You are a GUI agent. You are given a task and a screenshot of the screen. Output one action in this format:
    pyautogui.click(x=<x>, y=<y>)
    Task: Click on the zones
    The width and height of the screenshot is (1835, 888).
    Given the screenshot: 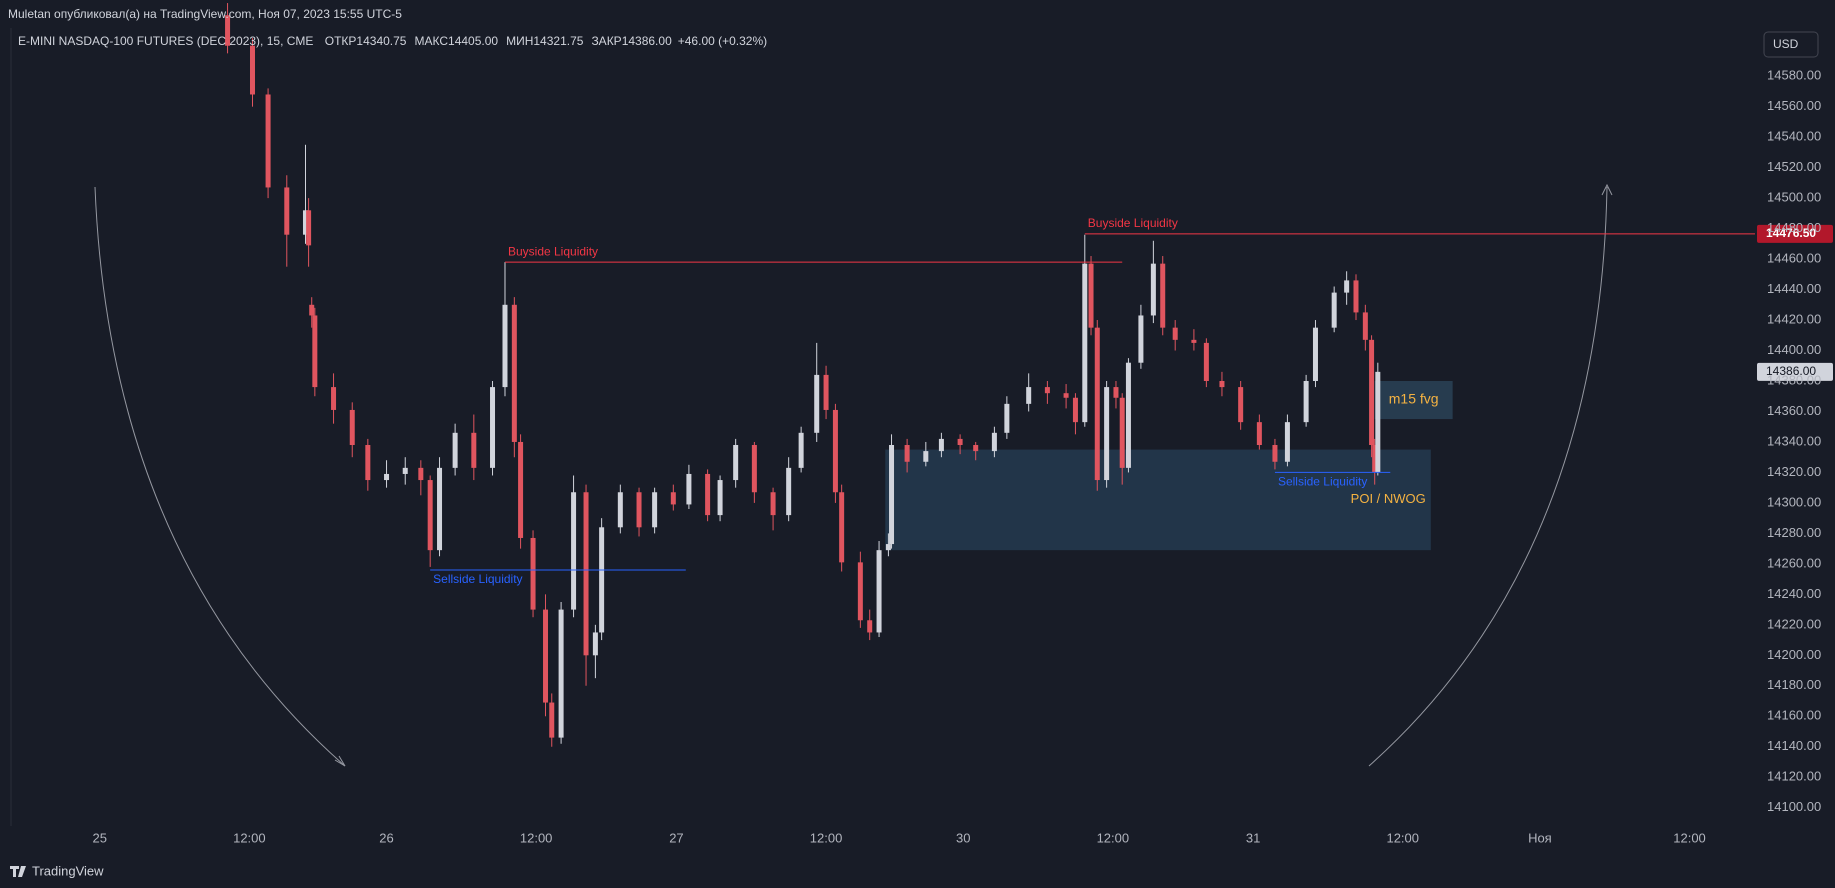 What is the action you would take?
    pyautogui.click(x=1169, y=465)
    